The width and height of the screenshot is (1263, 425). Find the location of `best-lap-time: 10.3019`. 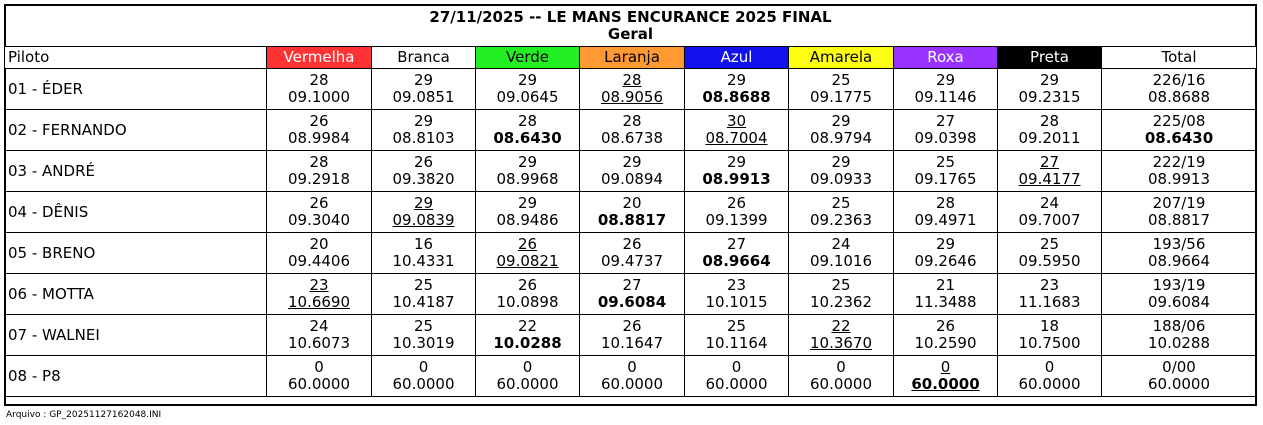

best-lap-time: 10.3019 is located at coordinates (423, 343).